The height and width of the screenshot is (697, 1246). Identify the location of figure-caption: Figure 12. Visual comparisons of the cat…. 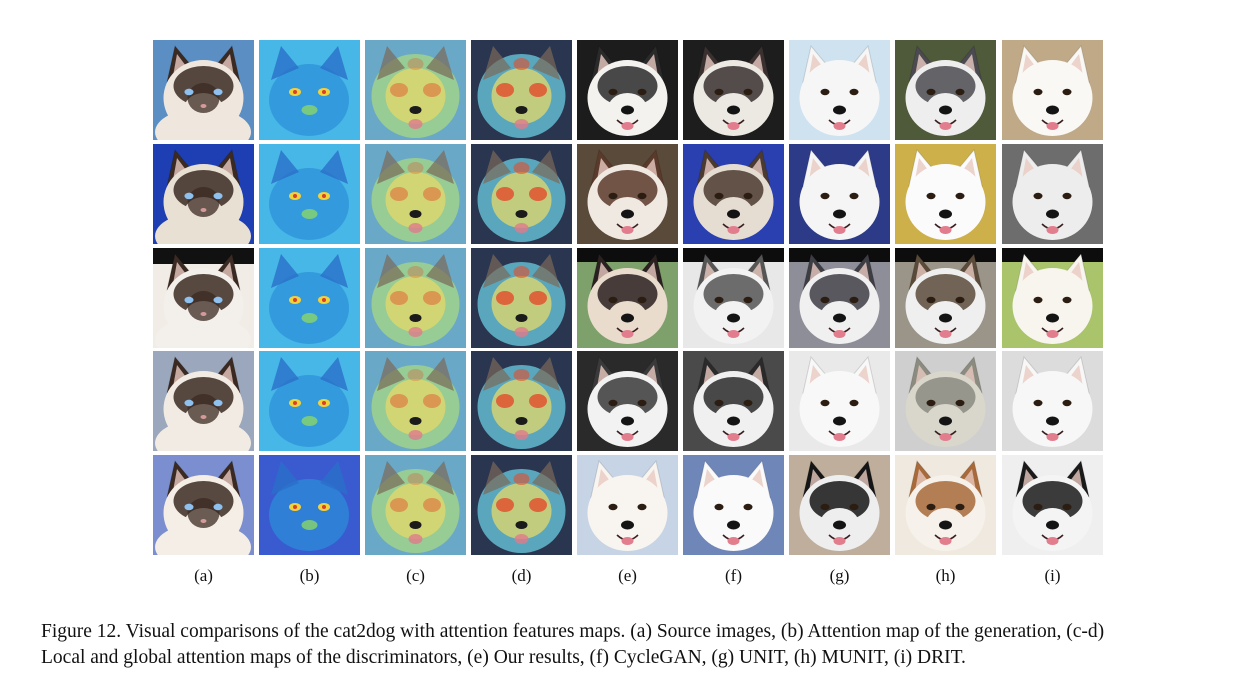
(631, 645).